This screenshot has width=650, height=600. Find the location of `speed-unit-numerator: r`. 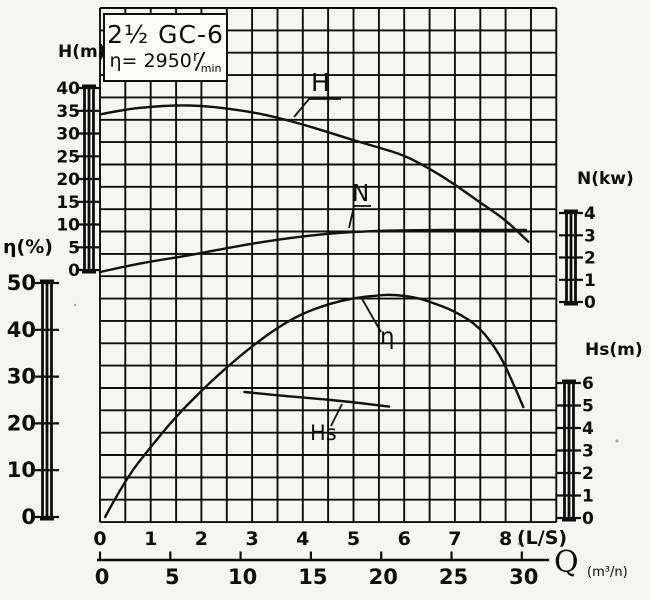

speed-unit-numerator: r is located at coordinates (195, 57).